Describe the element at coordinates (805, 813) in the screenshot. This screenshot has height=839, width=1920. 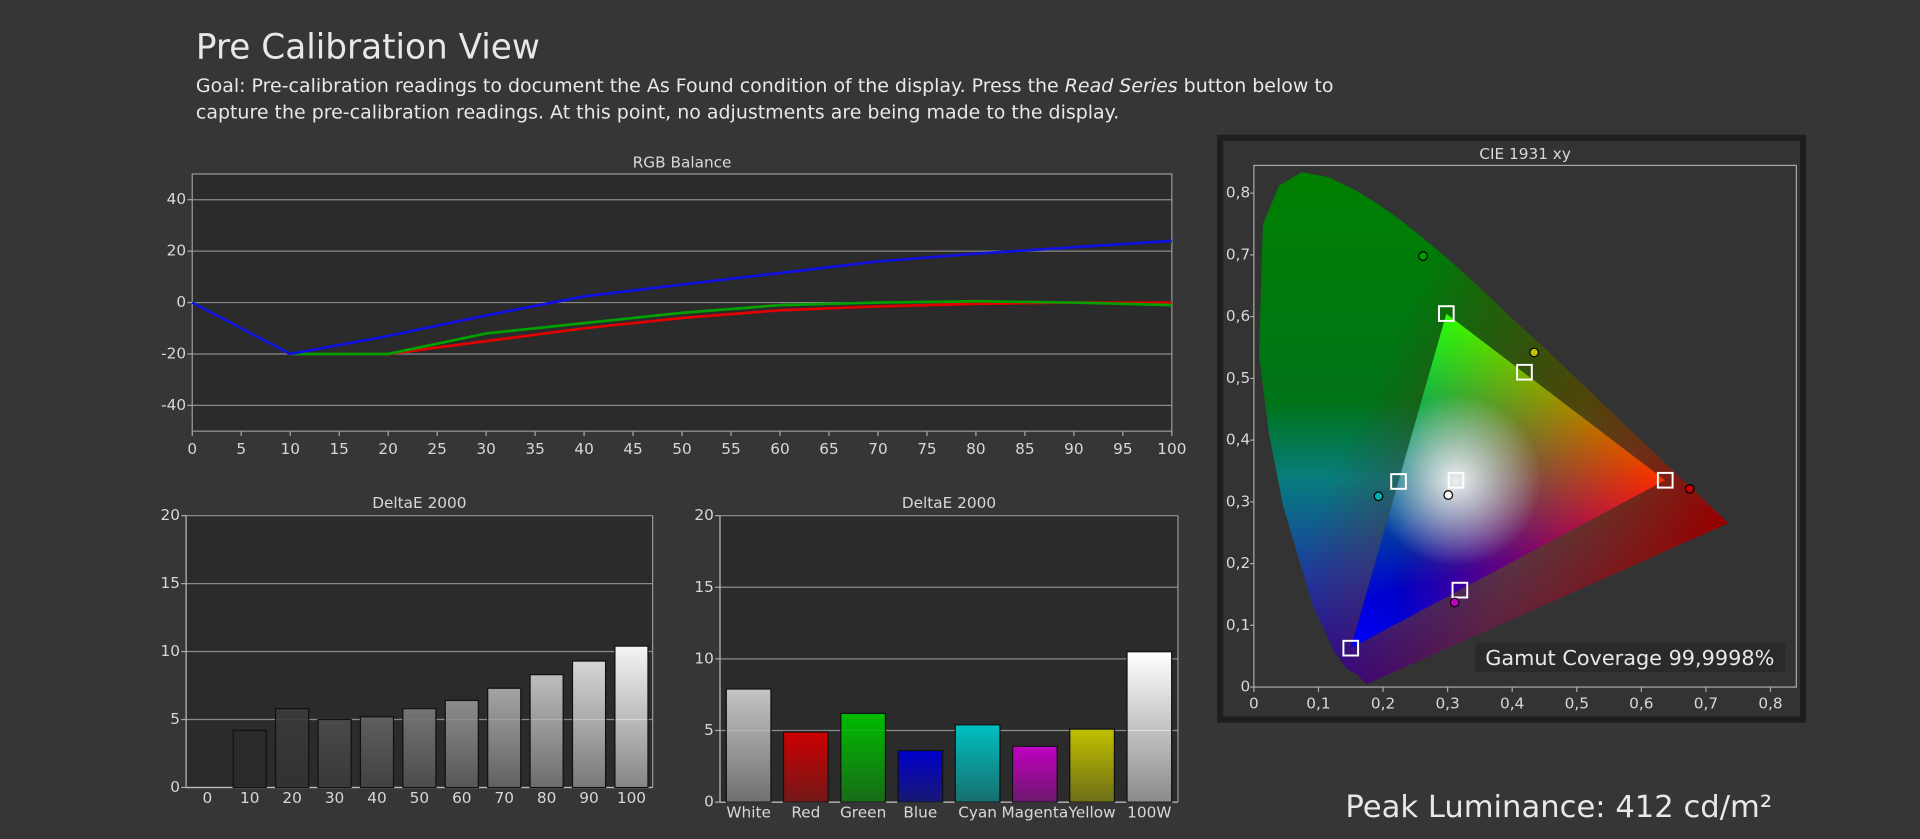
I see `x-tick-label: Red` at that location.